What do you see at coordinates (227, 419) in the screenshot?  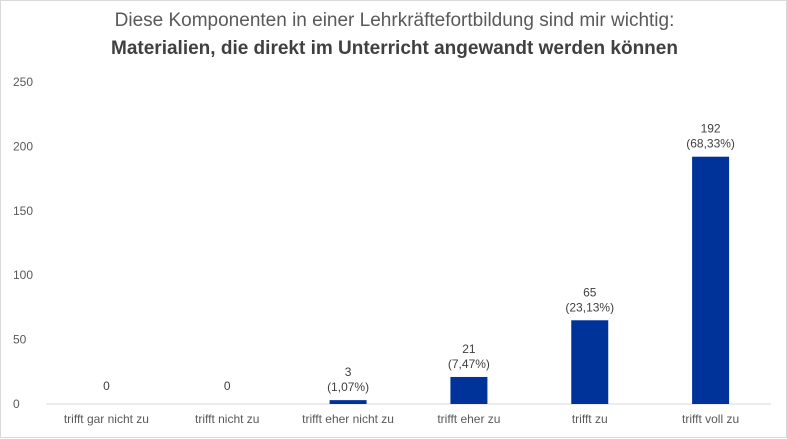 I see `category-label: trifft nicht zu` at bounding box center [227, 419].